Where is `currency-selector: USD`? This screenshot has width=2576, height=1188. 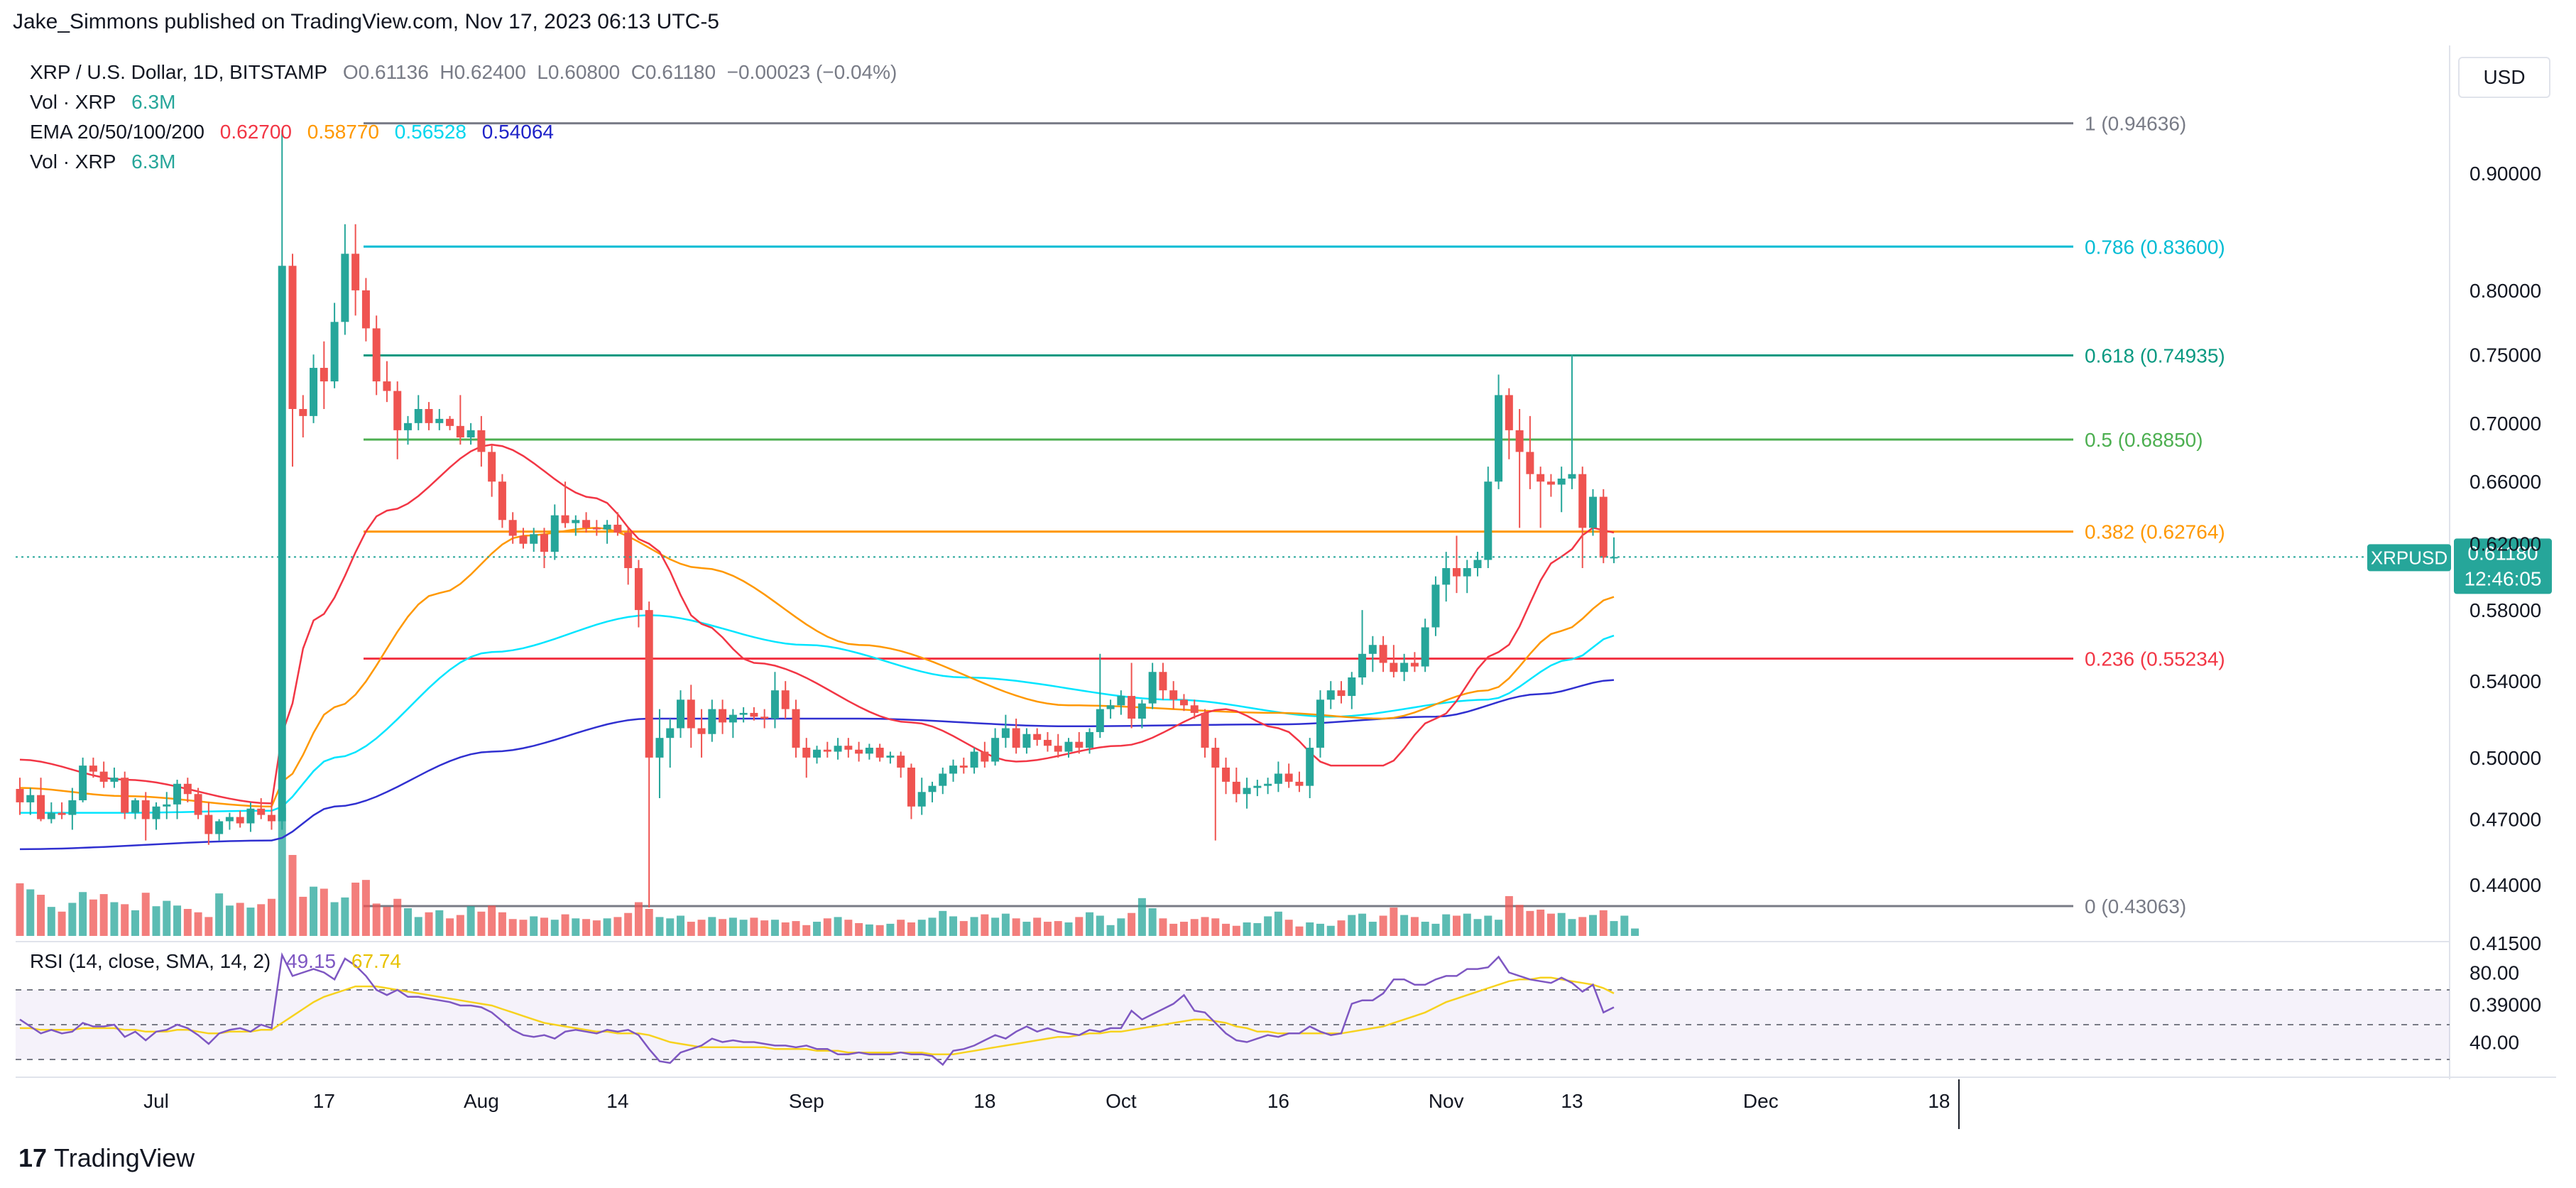 currency-selector: USD is located at coordinates (2504, 77).